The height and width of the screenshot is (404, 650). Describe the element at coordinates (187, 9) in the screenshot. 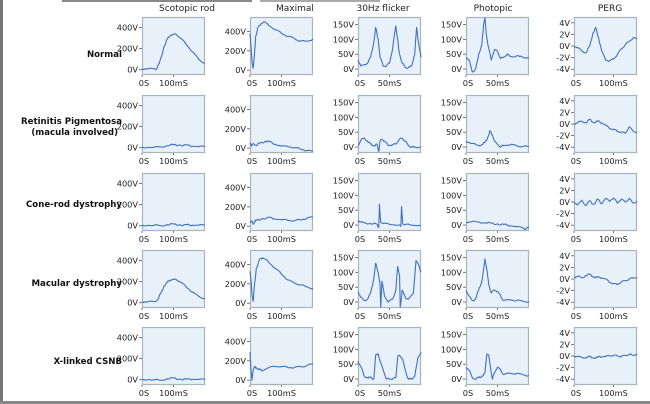

I see `column-title: Scotopic rod` at that location.